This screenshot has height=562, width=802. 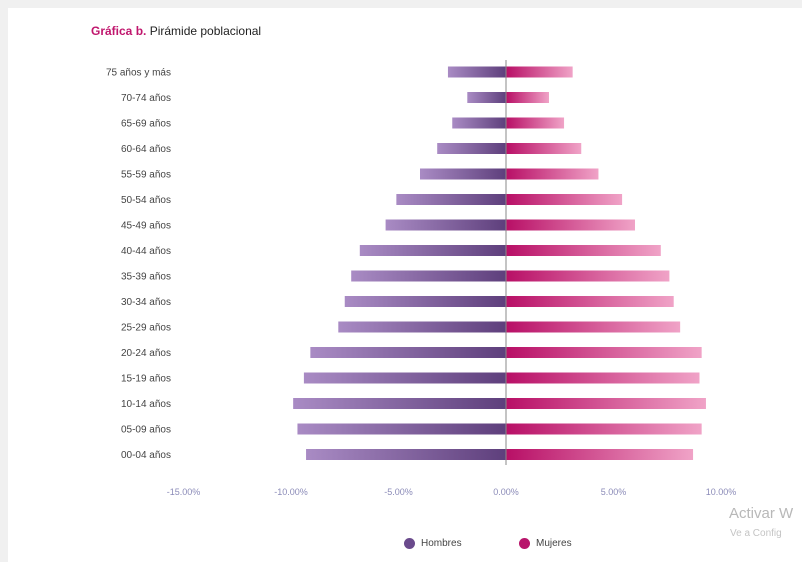 I want to click on category-label: 15-19 años, so click(x=146, y=379).